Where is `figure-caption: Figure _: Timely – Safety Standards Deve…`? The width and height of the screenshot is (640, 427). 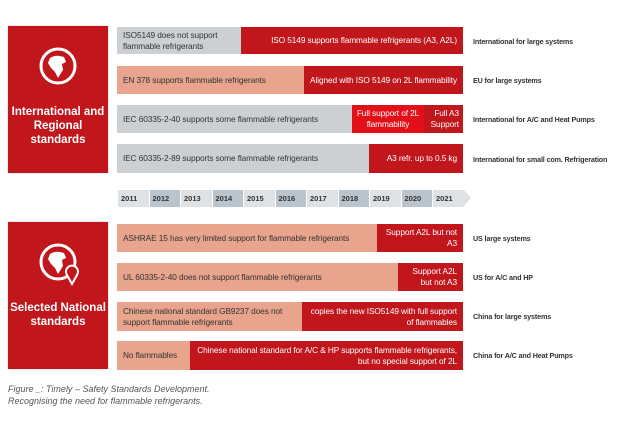 figure-caption: Figure _: Timely – Safety Standards Deve… is located at coordinates (109, 395).